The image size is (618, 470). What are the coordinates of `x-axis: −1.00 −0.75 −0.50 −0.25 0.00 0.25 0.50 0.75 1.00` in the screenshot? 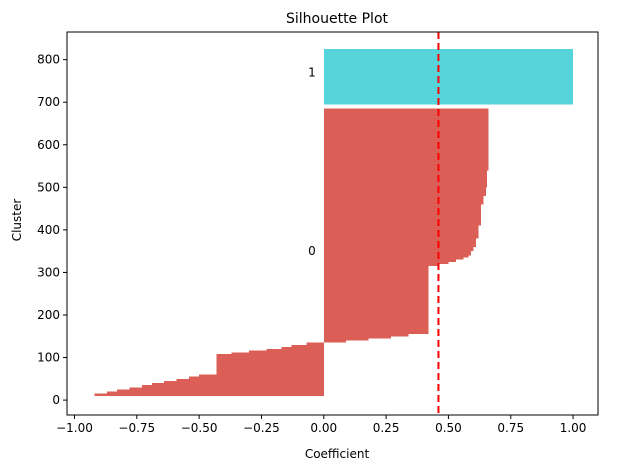 It's located at (321, 425).